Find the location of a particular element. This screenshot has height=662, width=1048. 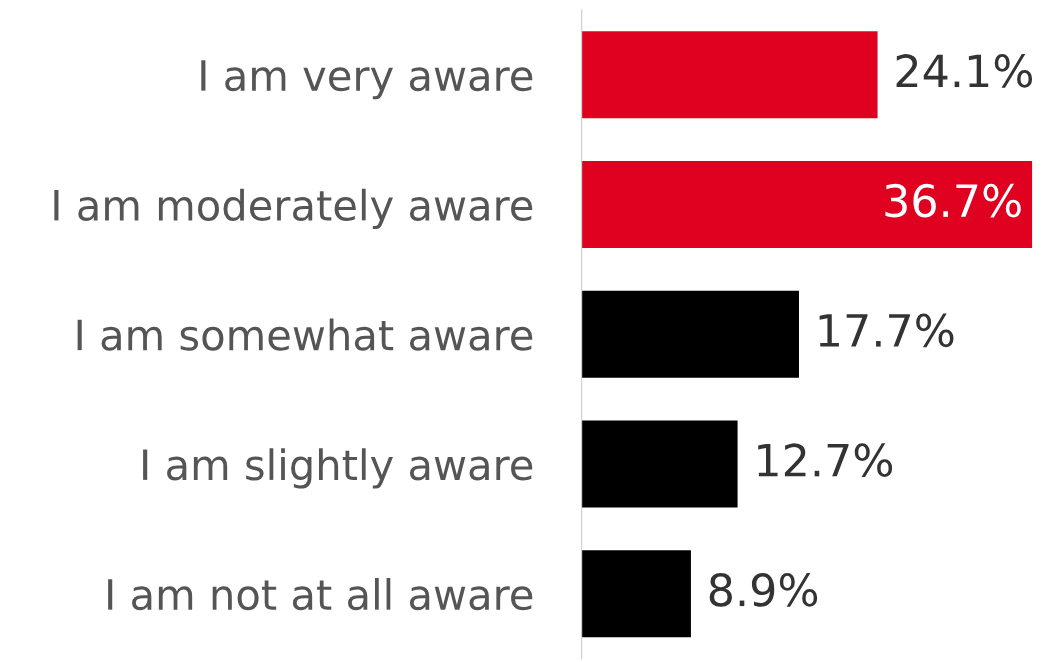

y-tick-label: I am moderately aware is located at coordinates (293, 209).